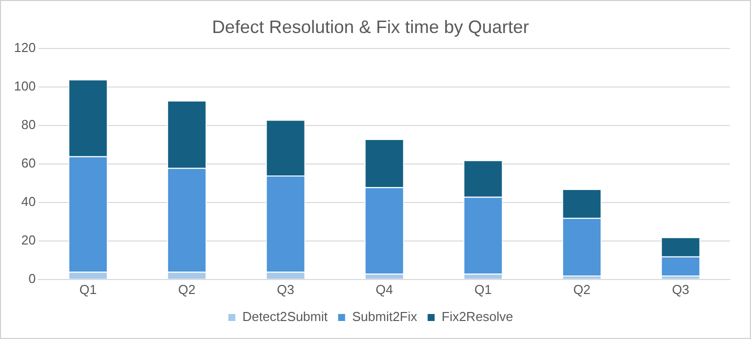 This screenshot has height=339, width=751. What do you see at coordinates (385, 316) in the screenshot?
I see `legend-label: Submit2Fix` at bounding box center [385, 316].